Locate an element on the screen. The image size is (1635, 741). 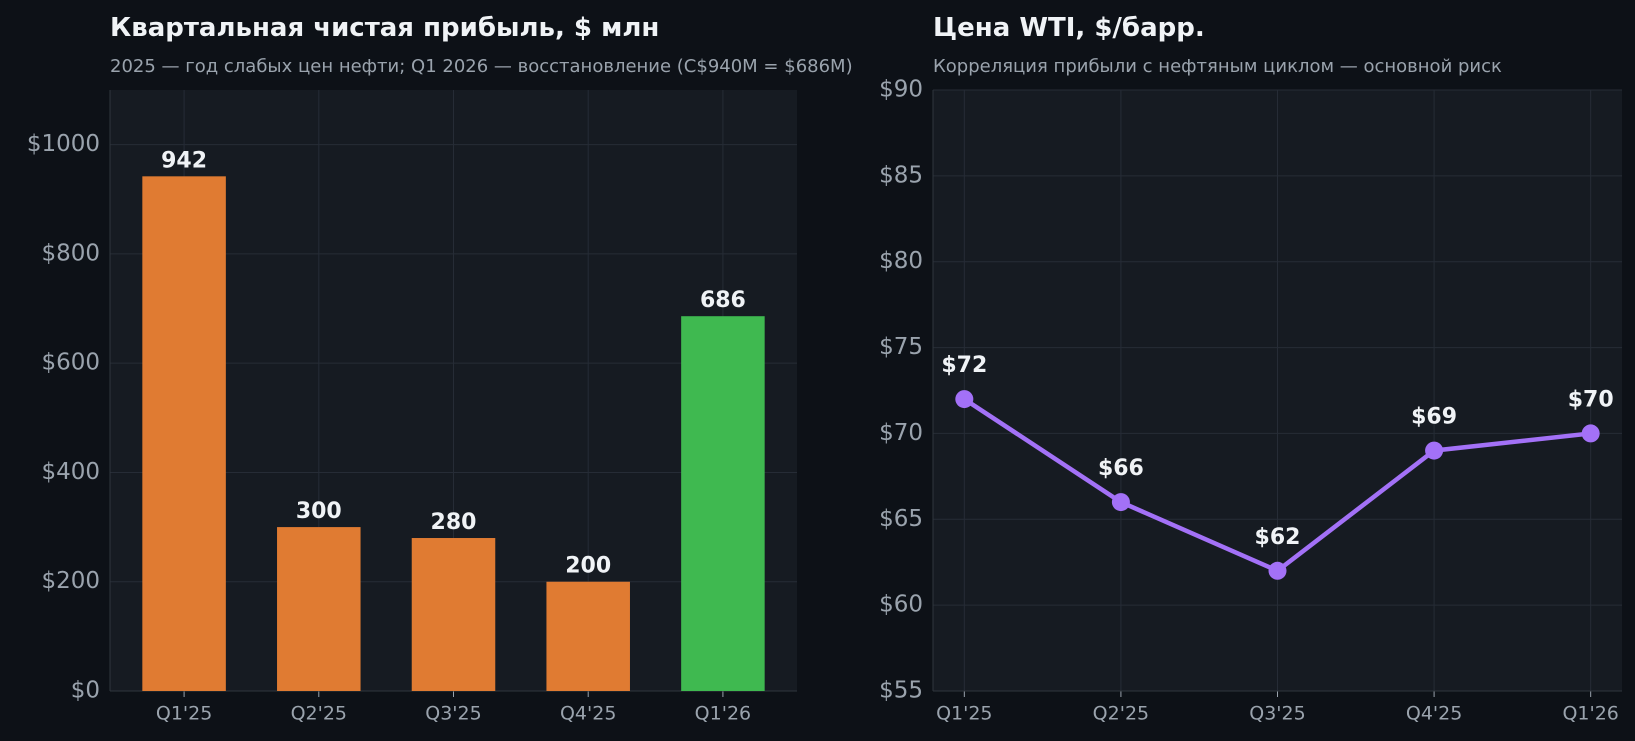
y-tick-label: $85 is located at coordinates (901, 175).